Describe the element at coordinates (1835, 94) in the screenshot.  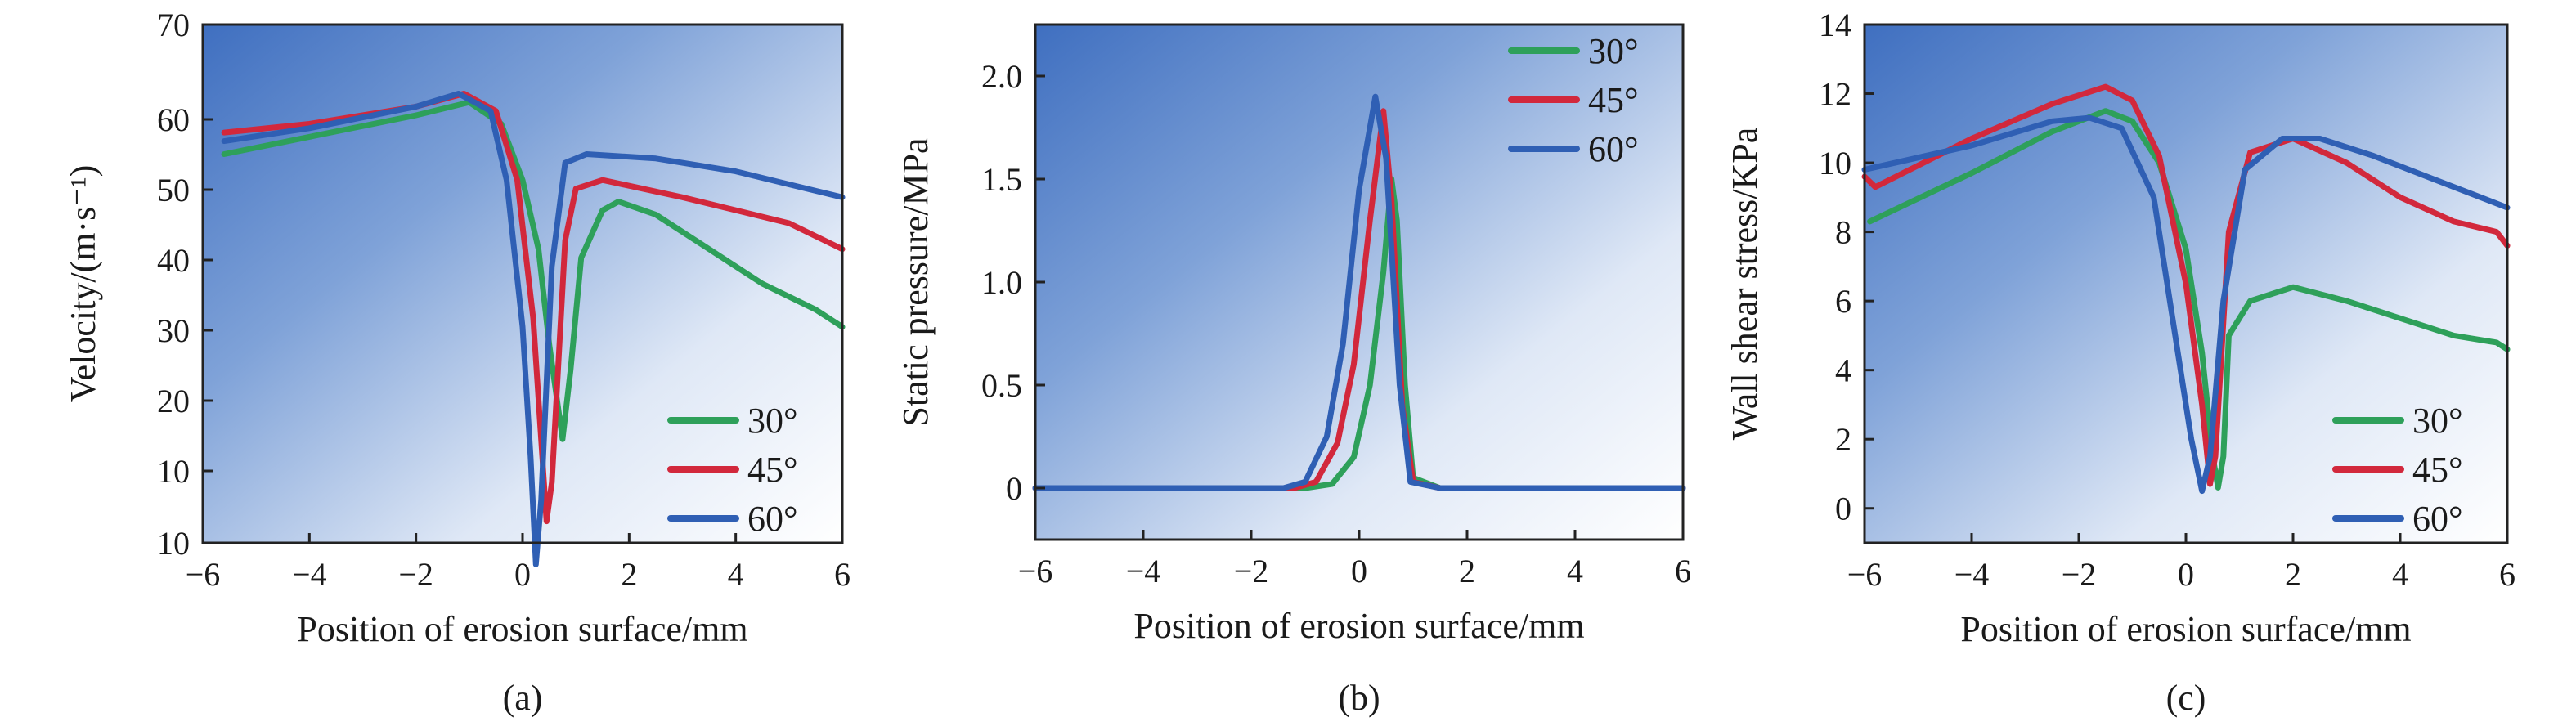
I see `y-tick-label: 12` at that location.